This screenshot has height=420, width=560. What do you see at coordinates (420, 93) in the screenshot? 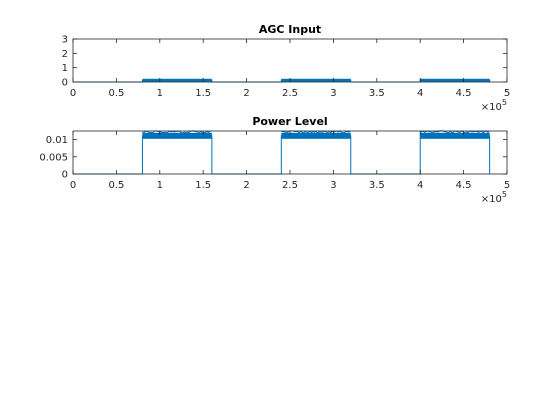
I see `agc-input-xtick-label: 4` at bounding box center [420, 93].